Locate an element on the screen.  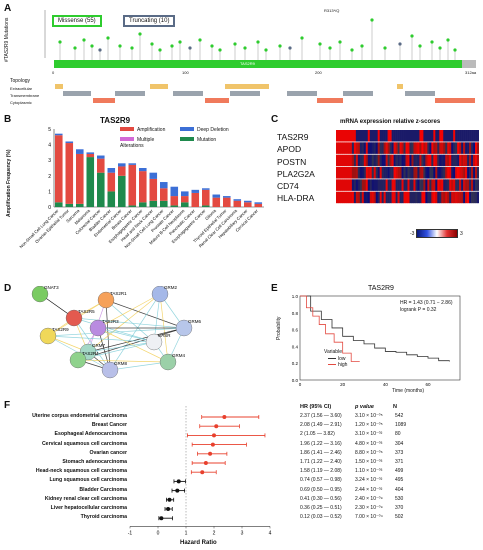
panel-label-e: E is located at coordinates (274, 288).